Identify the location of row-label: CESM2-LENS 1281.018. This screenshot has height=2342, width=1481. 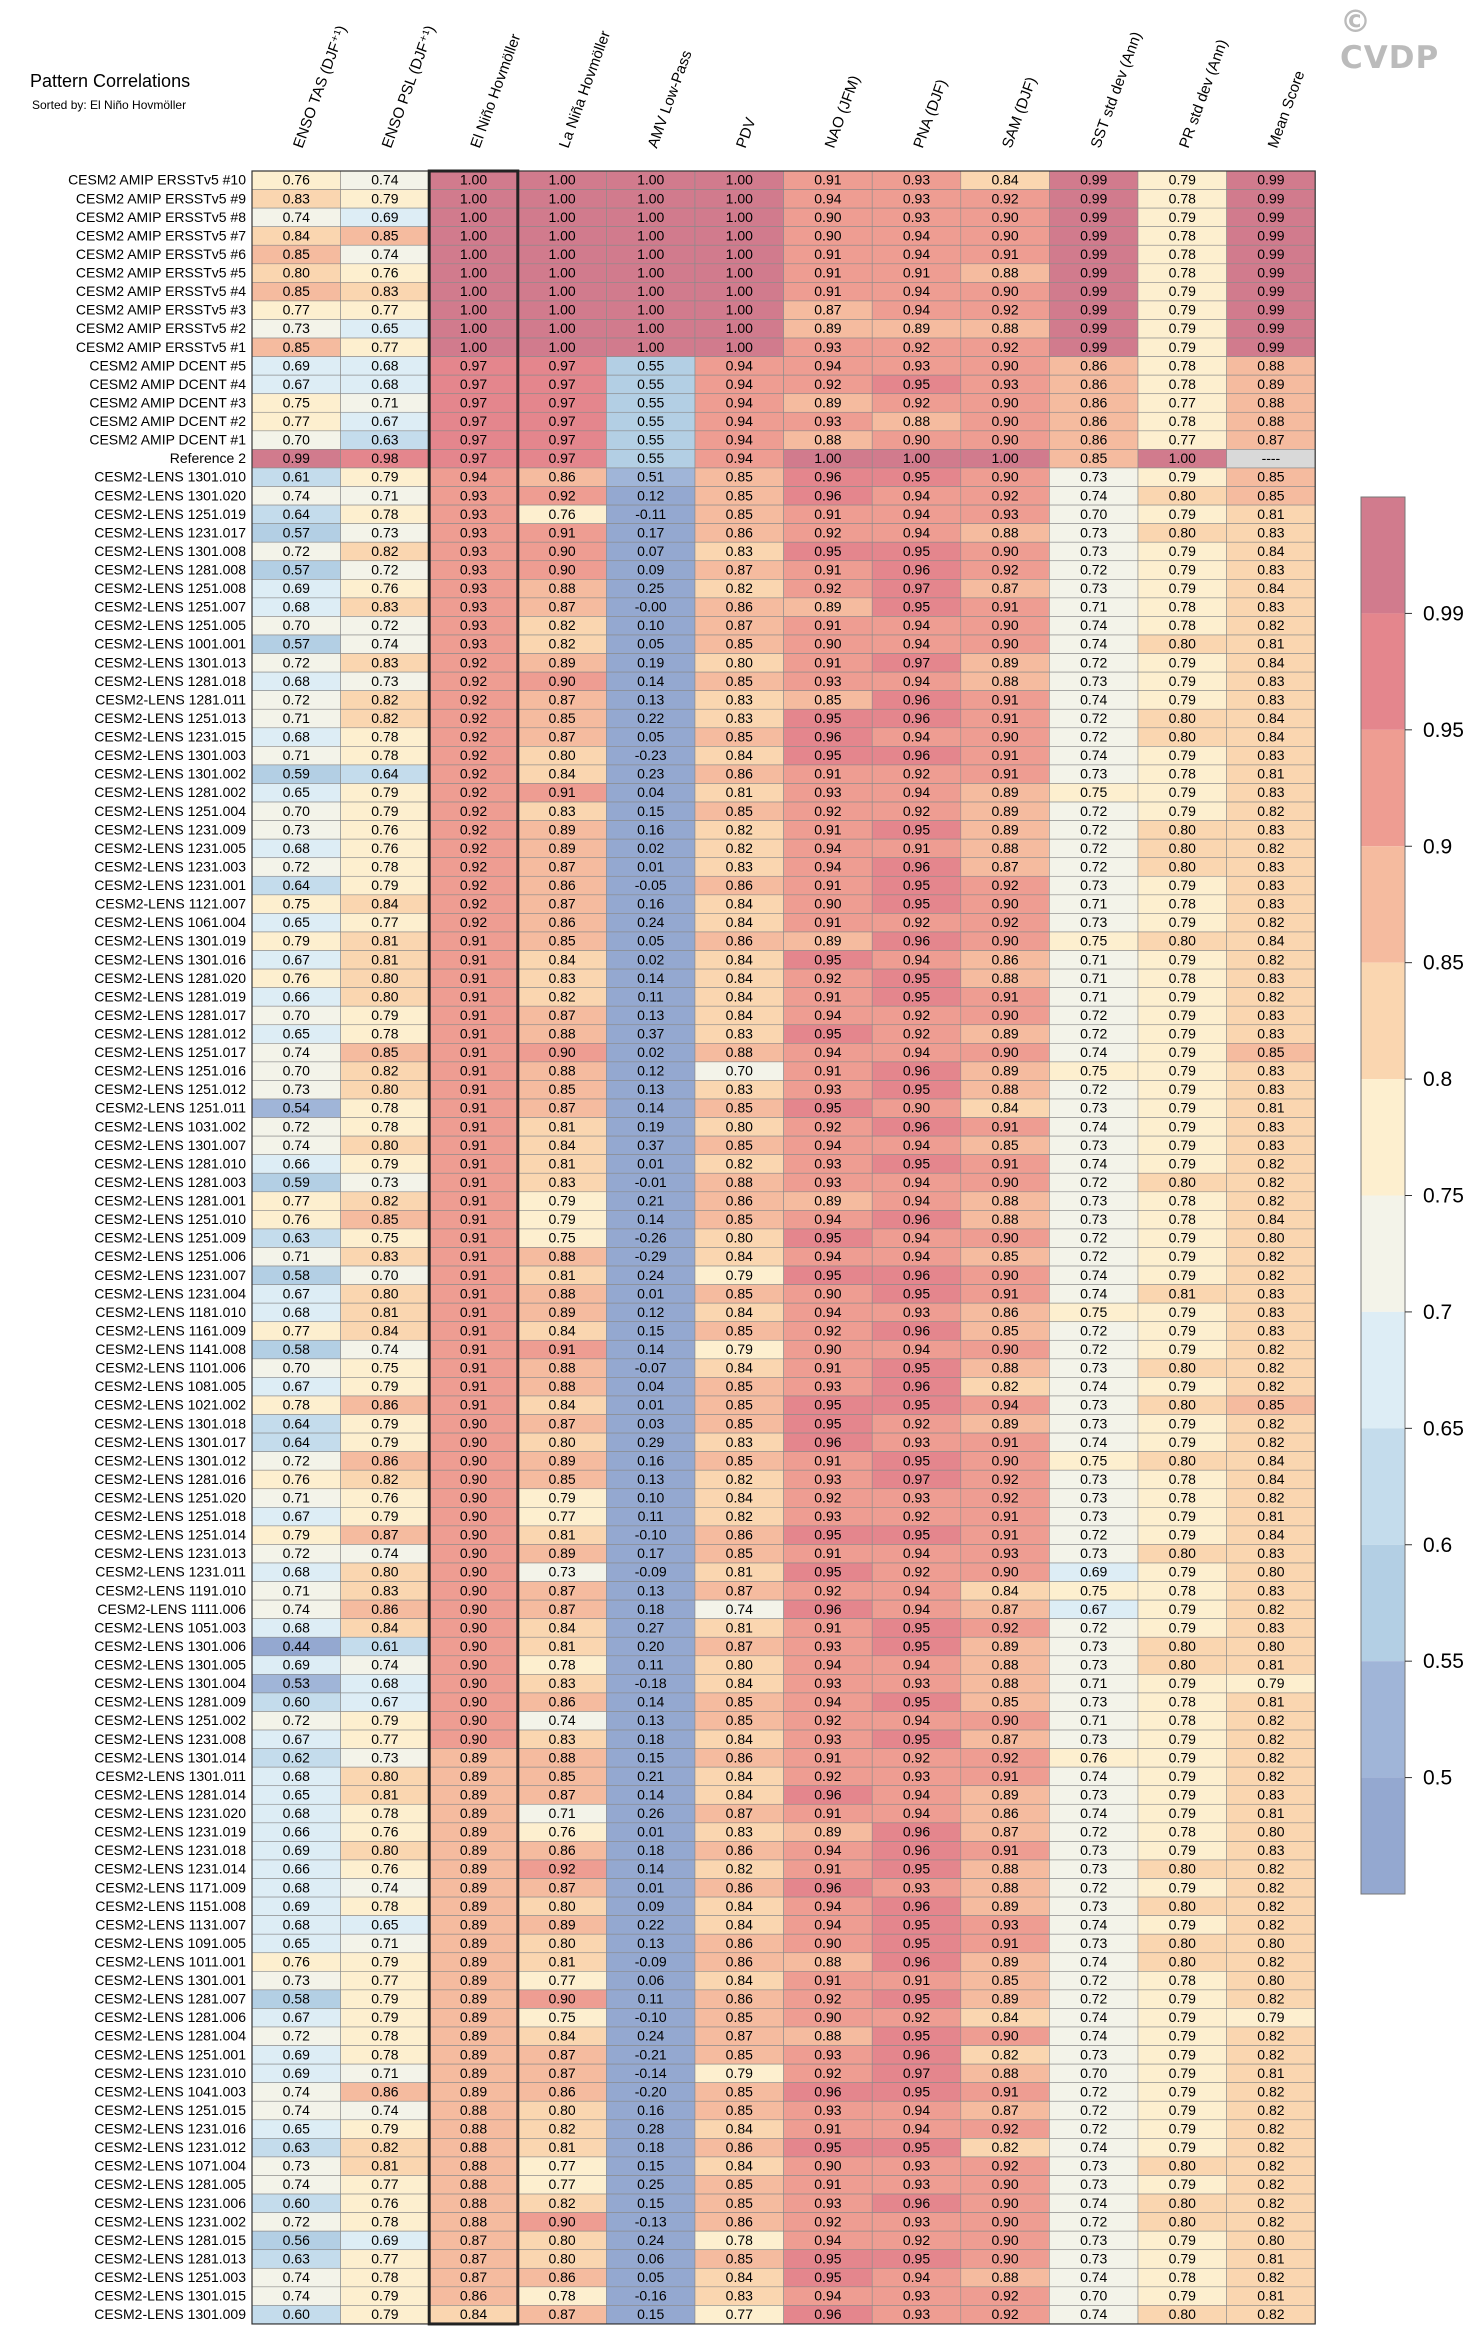
(170, 681).